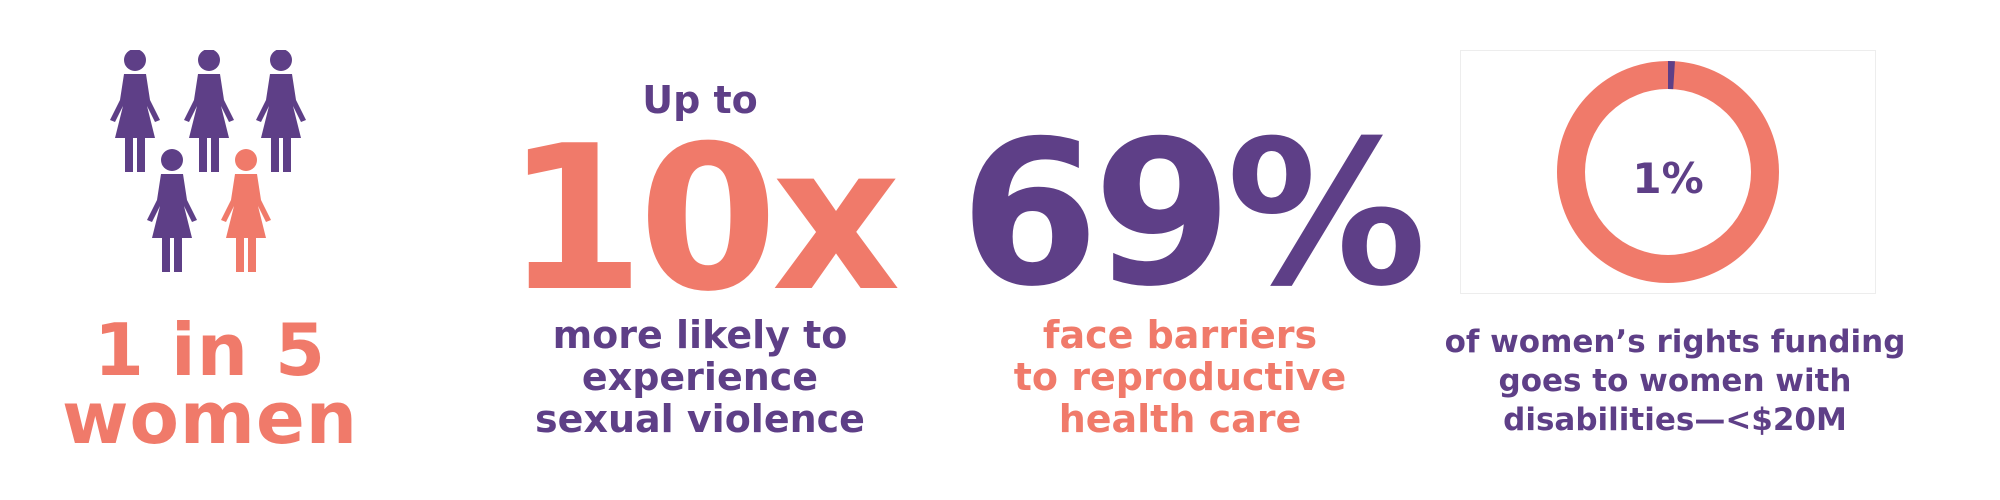 This screenshot has height=500, width=2000. What do you see at coordinates (700, 335) in the screenshot?
I see `caption-line: more likely to` at bounding box center [700, 335].